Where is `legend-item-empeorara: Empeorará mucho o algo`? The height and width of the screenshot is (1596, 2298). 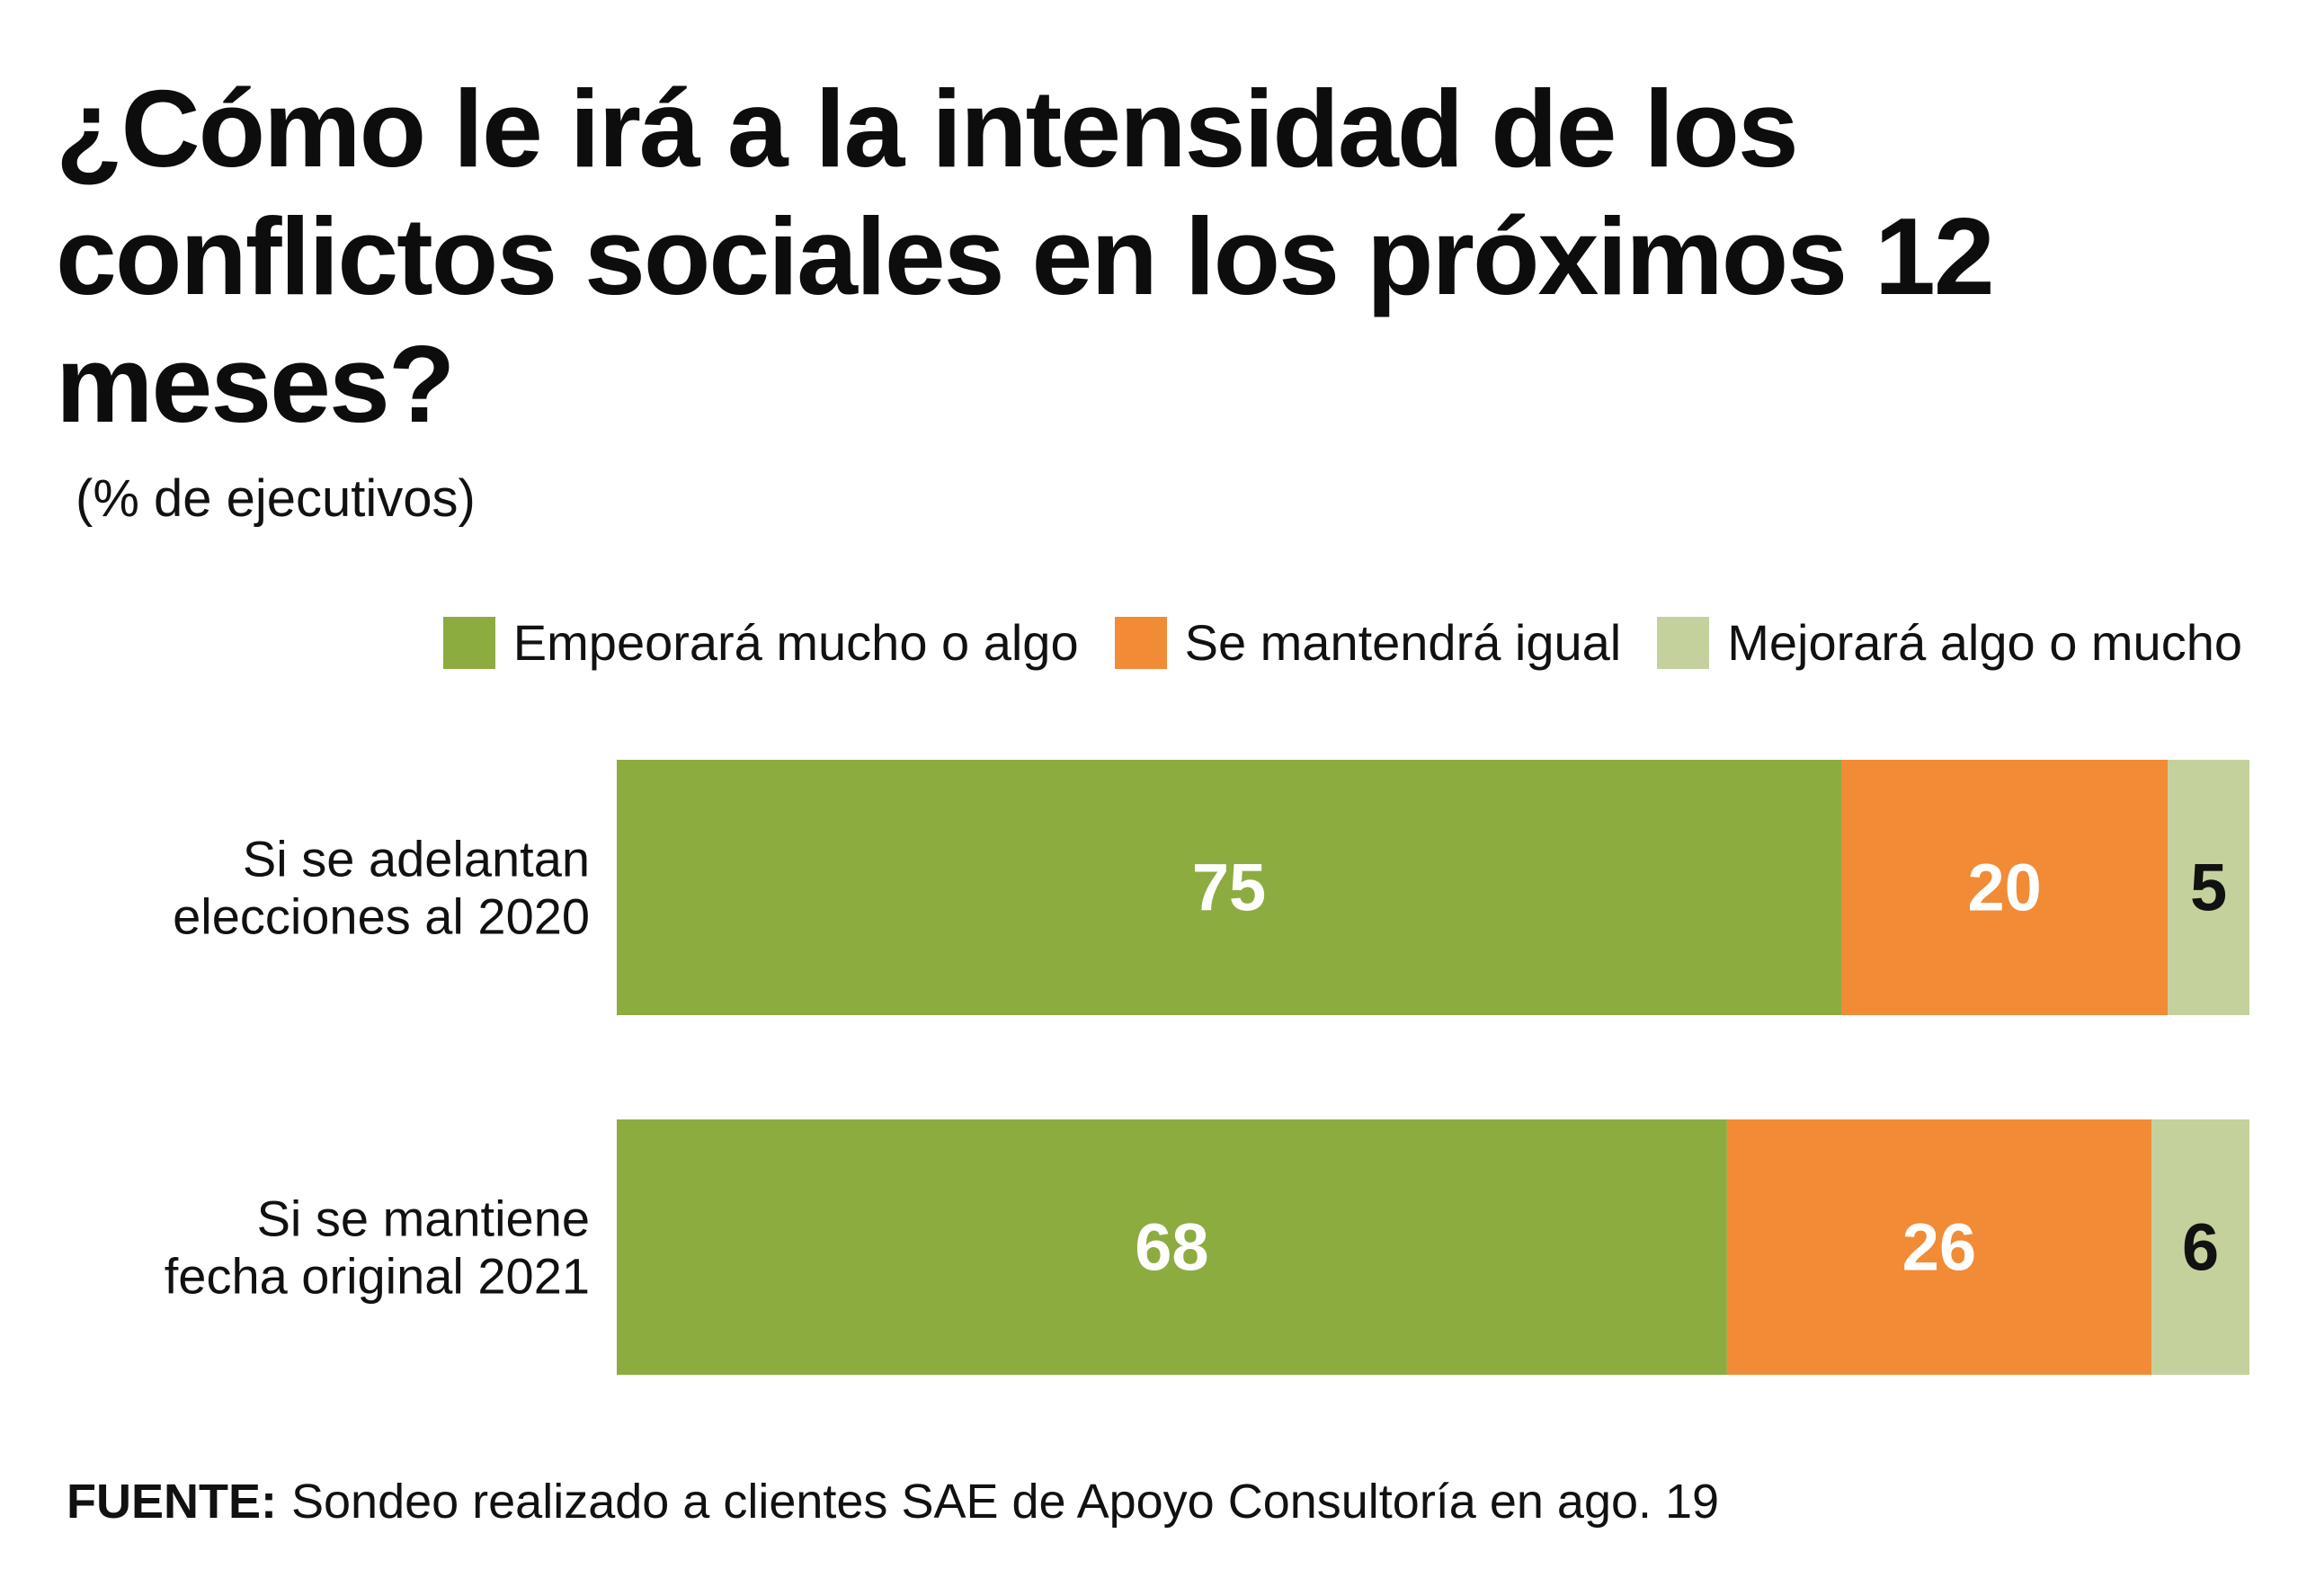
legend-item-empeorara: Empeorará mucho o algo is located at coordinates (760, 643).